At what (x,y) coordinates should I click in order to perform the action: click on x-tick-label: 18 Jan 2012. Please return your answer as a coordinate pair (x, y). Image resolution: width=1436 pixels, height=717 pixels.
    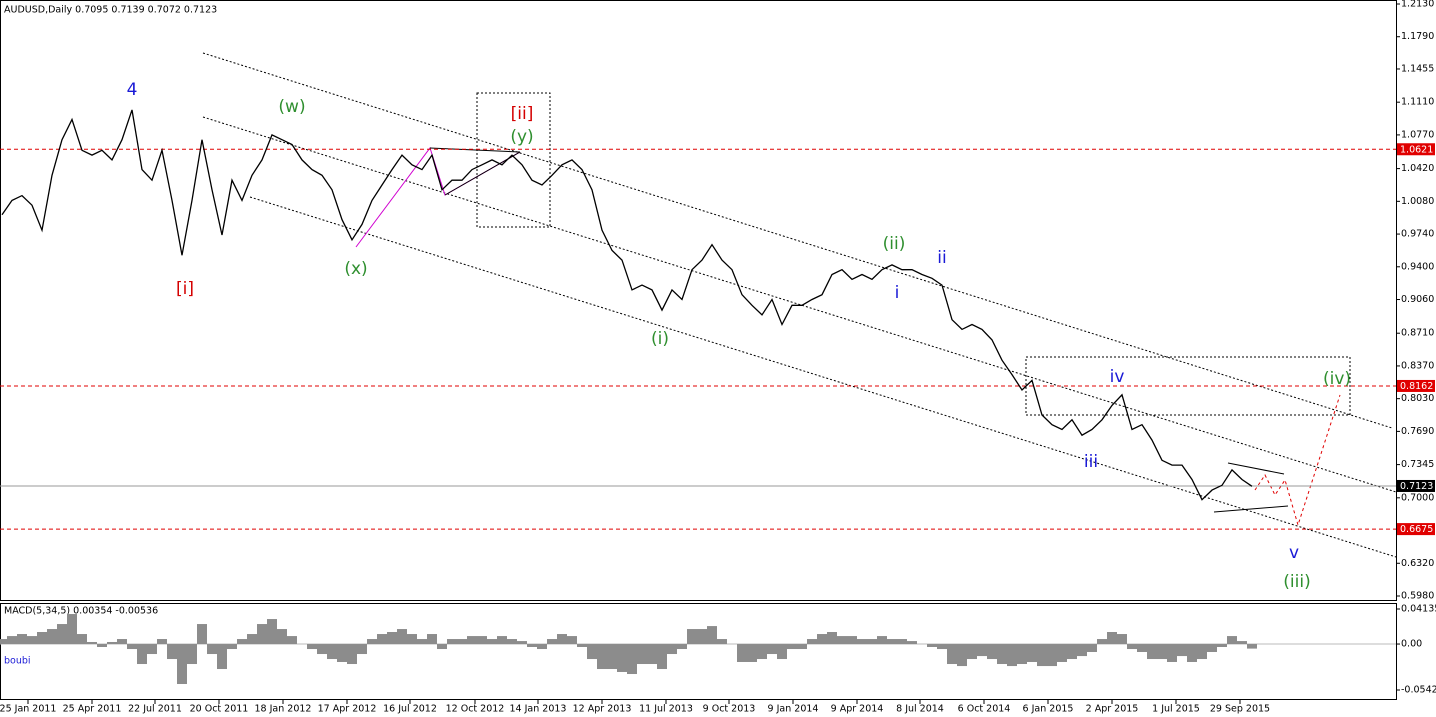
    Looking at the image, I should click on (283, 709).